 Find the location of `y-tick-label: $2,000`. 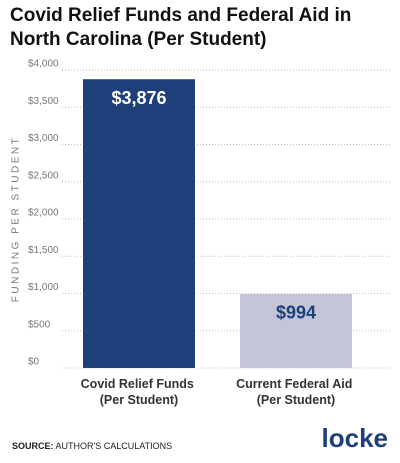

y-tick-label: $2,000 is located at coordinates (43, 213).